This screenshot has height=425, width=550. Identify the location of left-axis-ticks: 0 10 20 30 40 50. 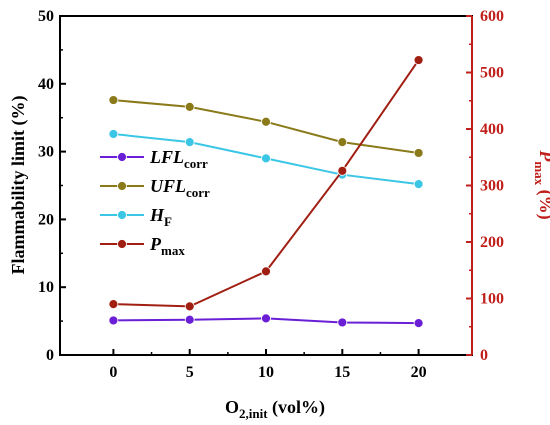
(52, 186).